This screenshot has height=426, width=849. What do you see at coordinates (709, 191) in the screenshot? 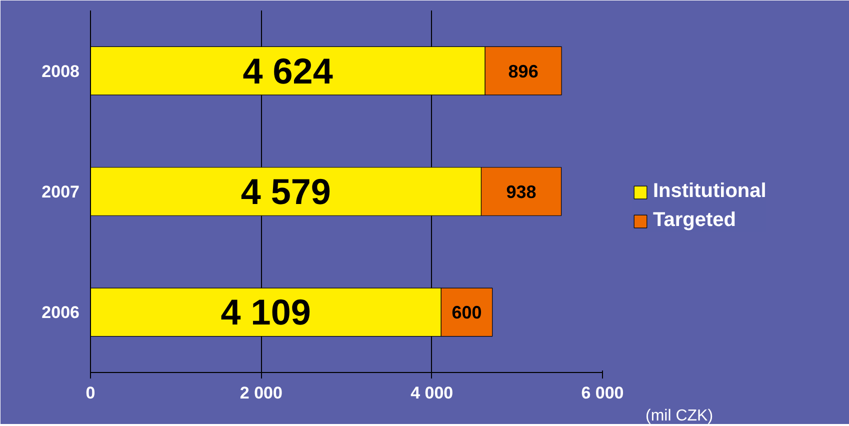
I see `legend-label: Institutional` at bounding box center [709, 191].